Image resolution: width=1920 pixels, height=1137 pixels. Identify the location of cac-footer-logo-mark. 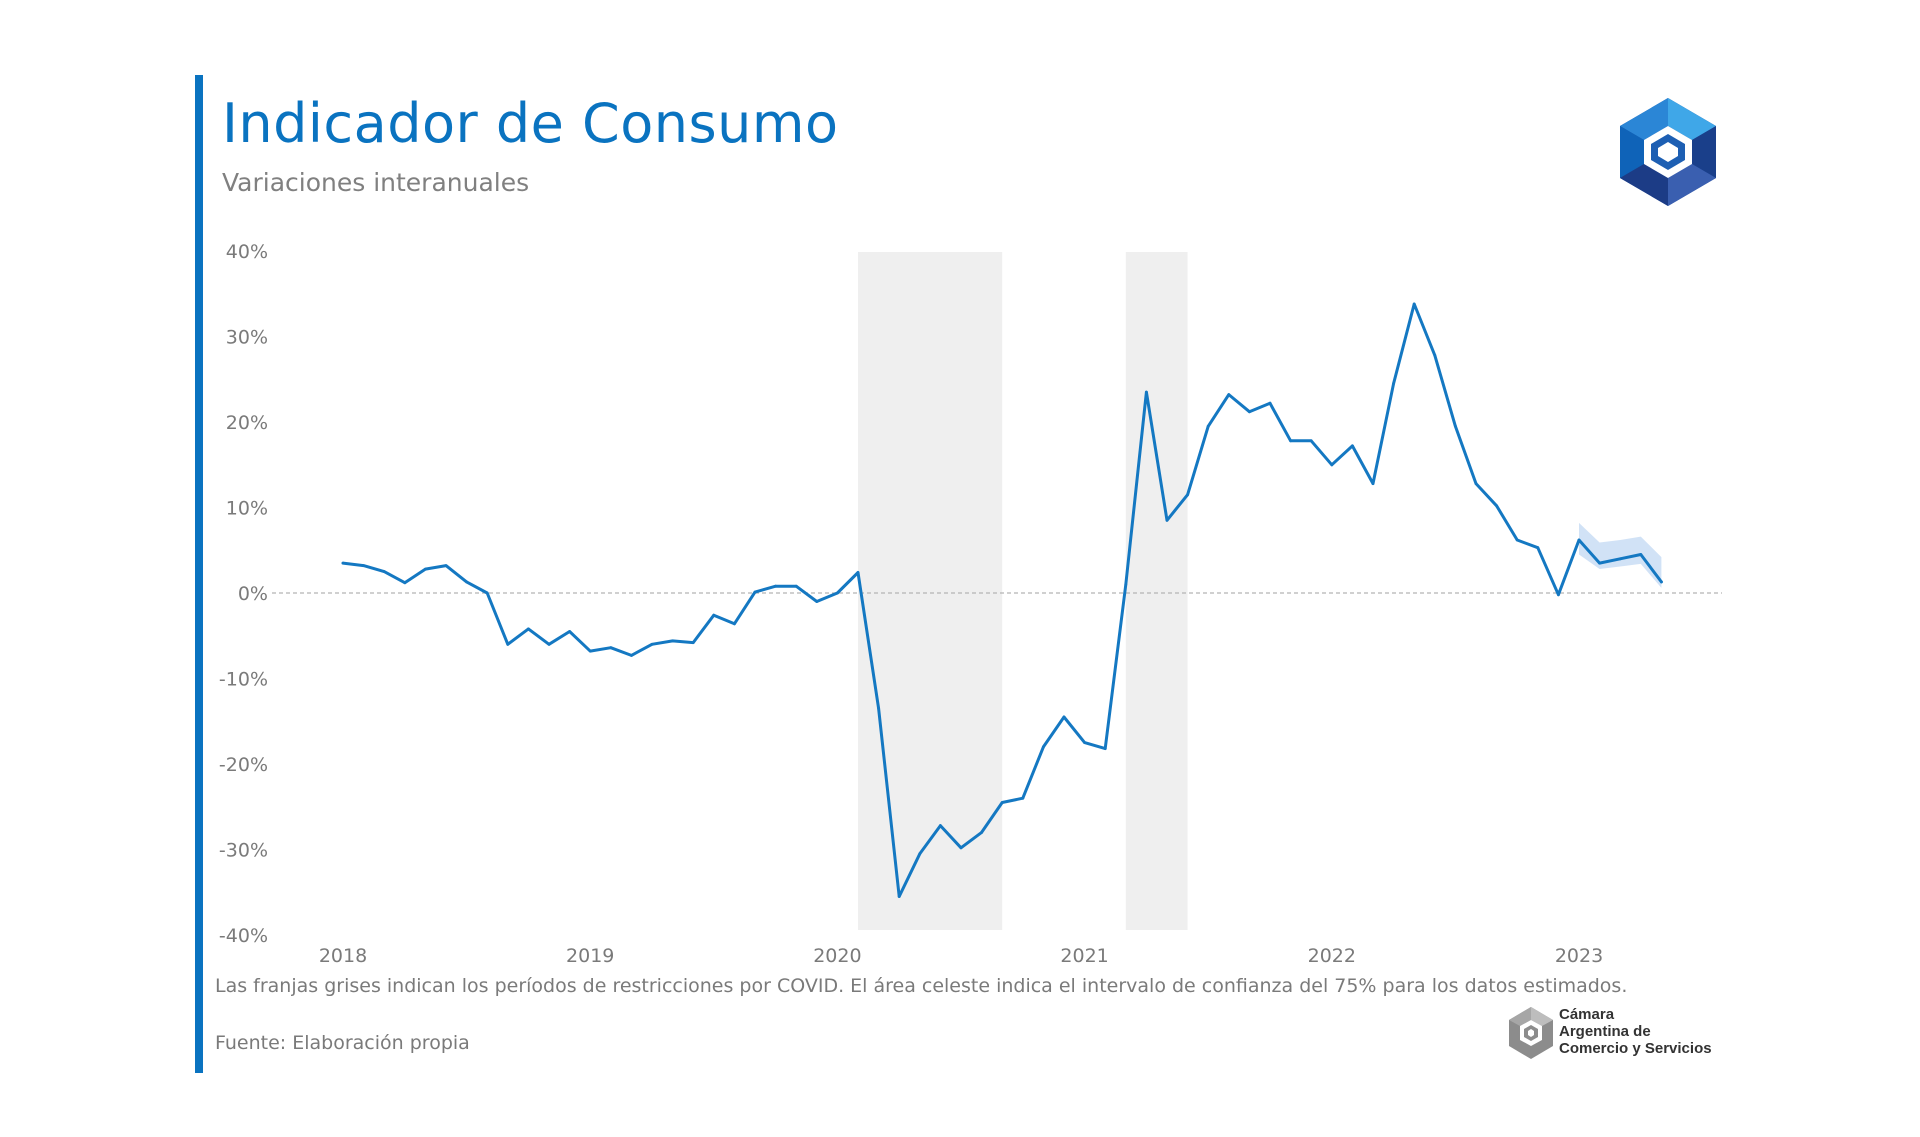
(1531, 1033).